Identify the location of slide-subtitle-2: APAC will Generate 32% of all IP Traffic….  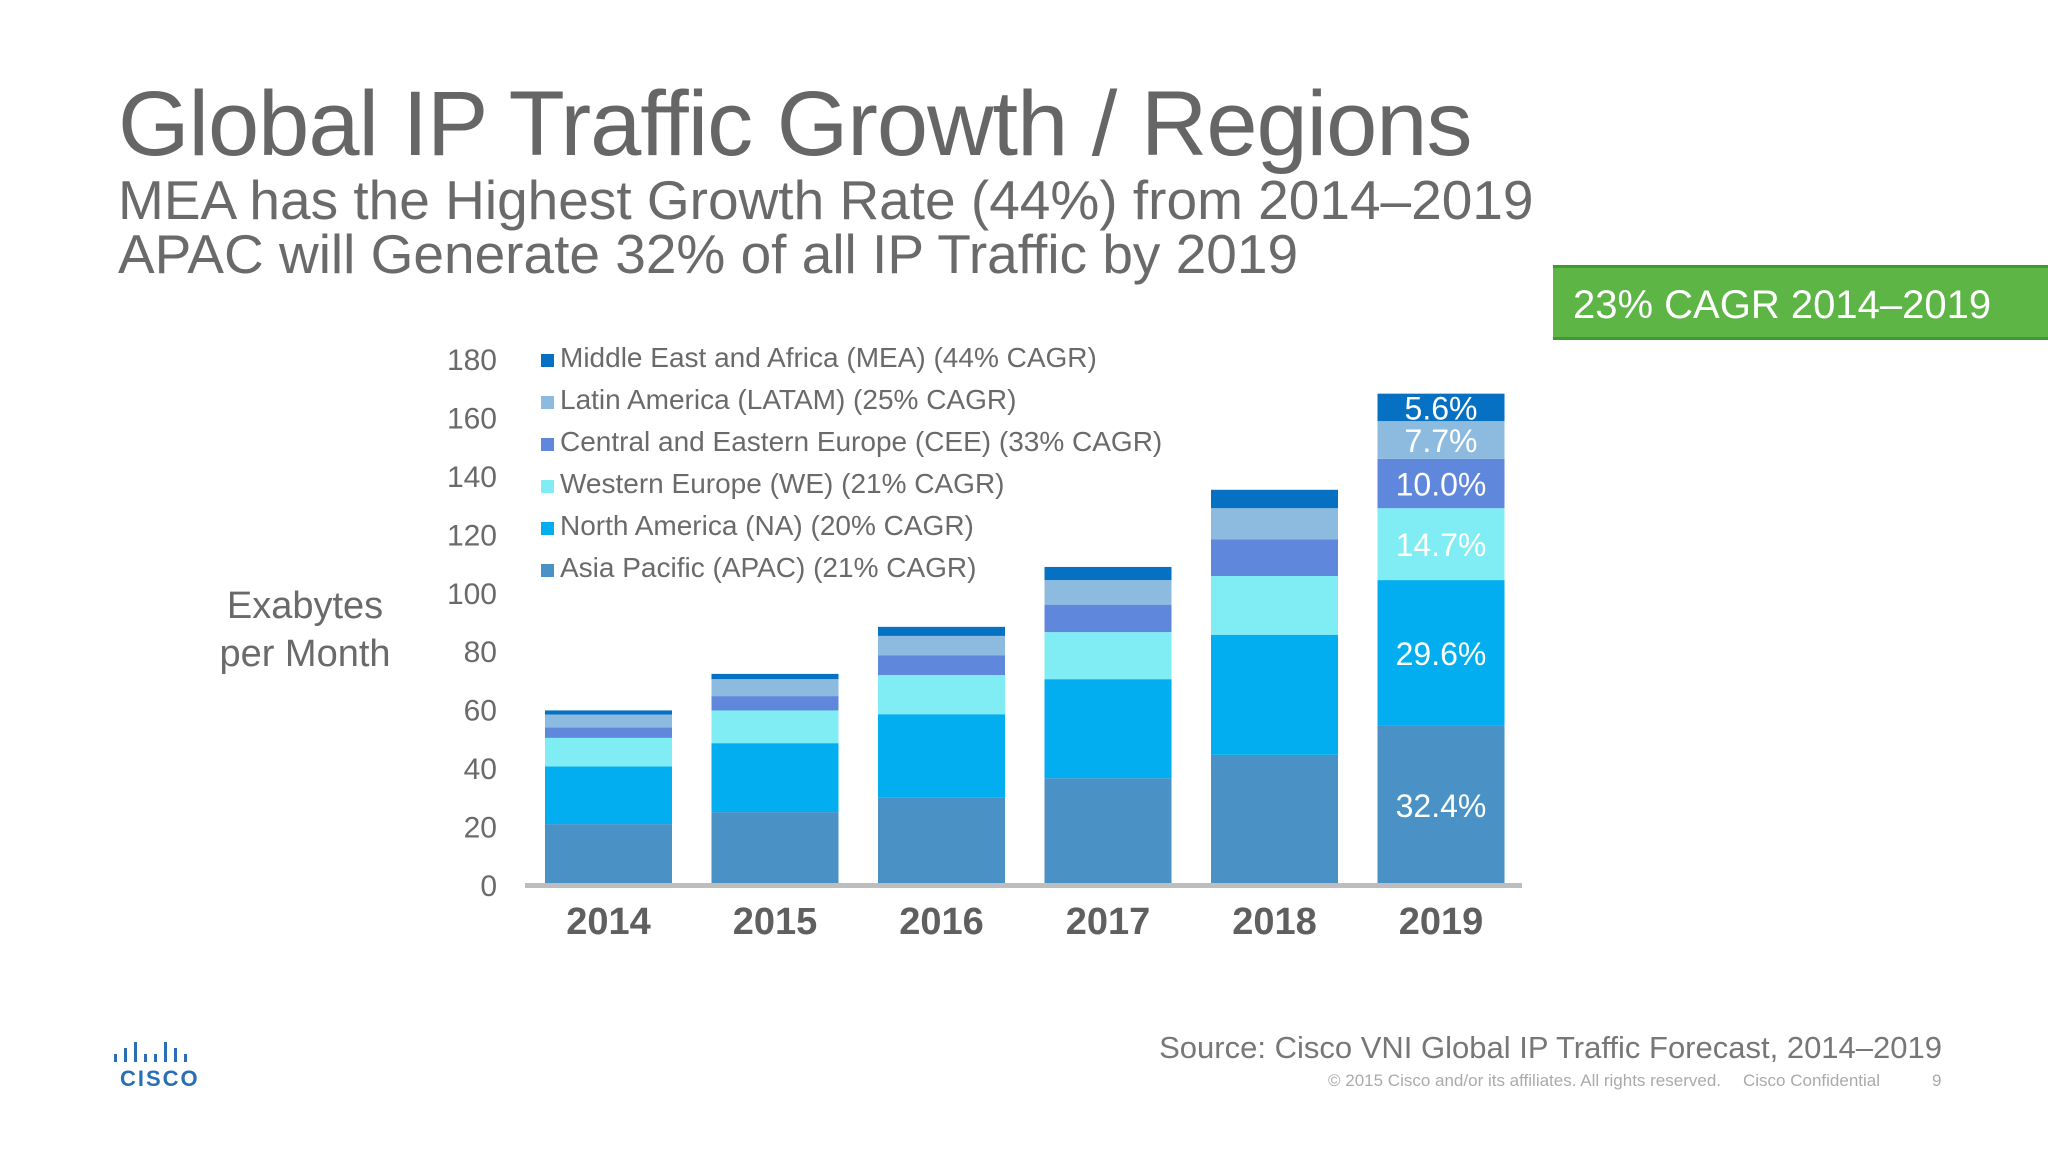
(708, 254).